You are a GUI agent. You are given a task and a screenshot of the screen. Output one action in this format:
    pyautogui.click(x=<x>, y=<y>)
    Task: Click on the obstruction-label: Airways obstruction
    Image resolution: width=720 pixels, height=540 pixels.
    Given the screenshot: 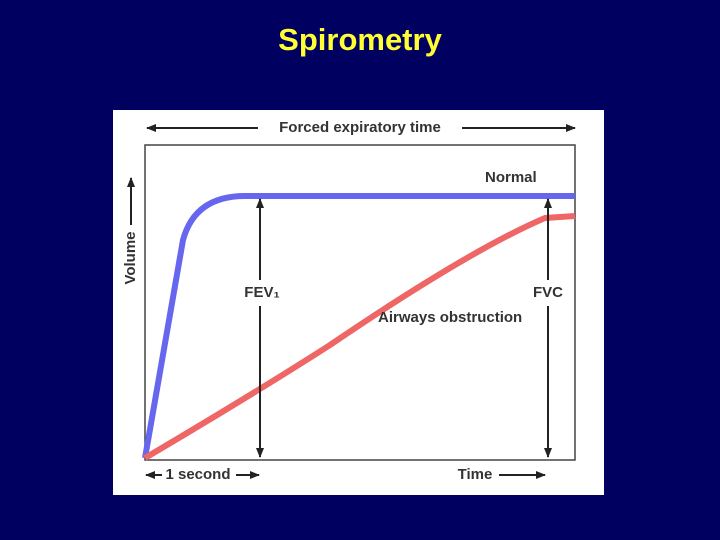 What is the action you would take?
    pyautogui.click(x=450, y=317)
    